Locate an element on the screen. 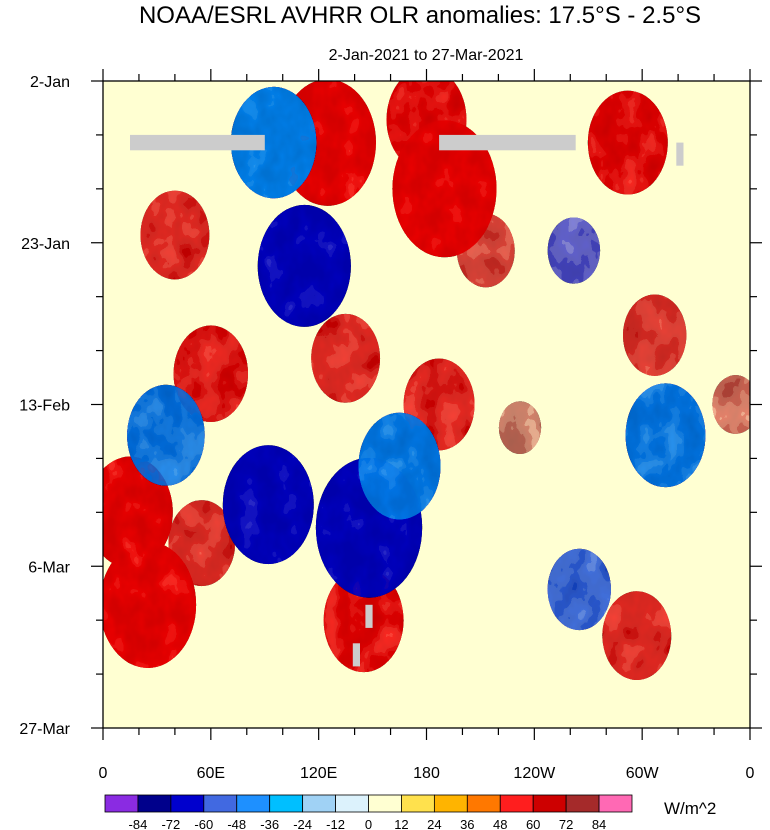 The height and width of the screenshot is (830, 770). chart-subtitle: 2-Jan-2021 to 27-Mar-2021 is located at coordinates (426, 55).